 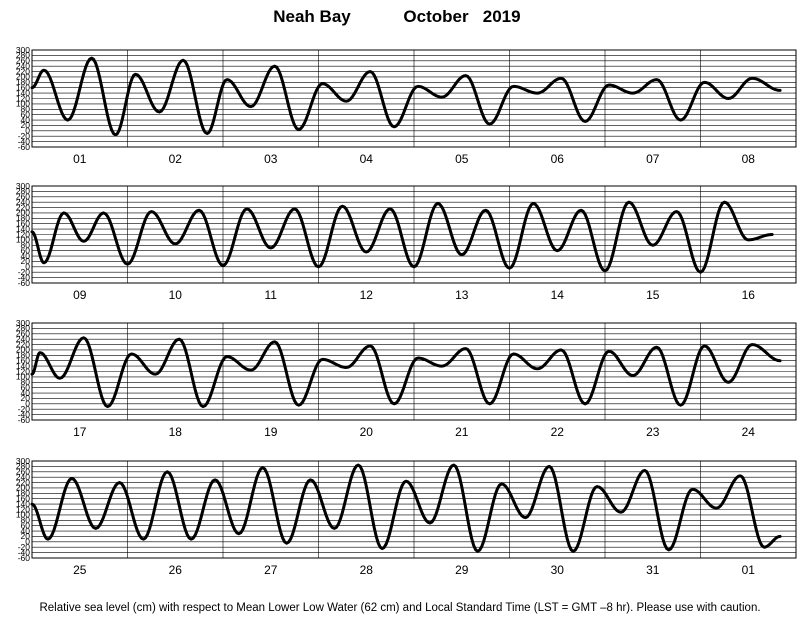 I want to click on day-label: 08, so click(x=749, y=159).